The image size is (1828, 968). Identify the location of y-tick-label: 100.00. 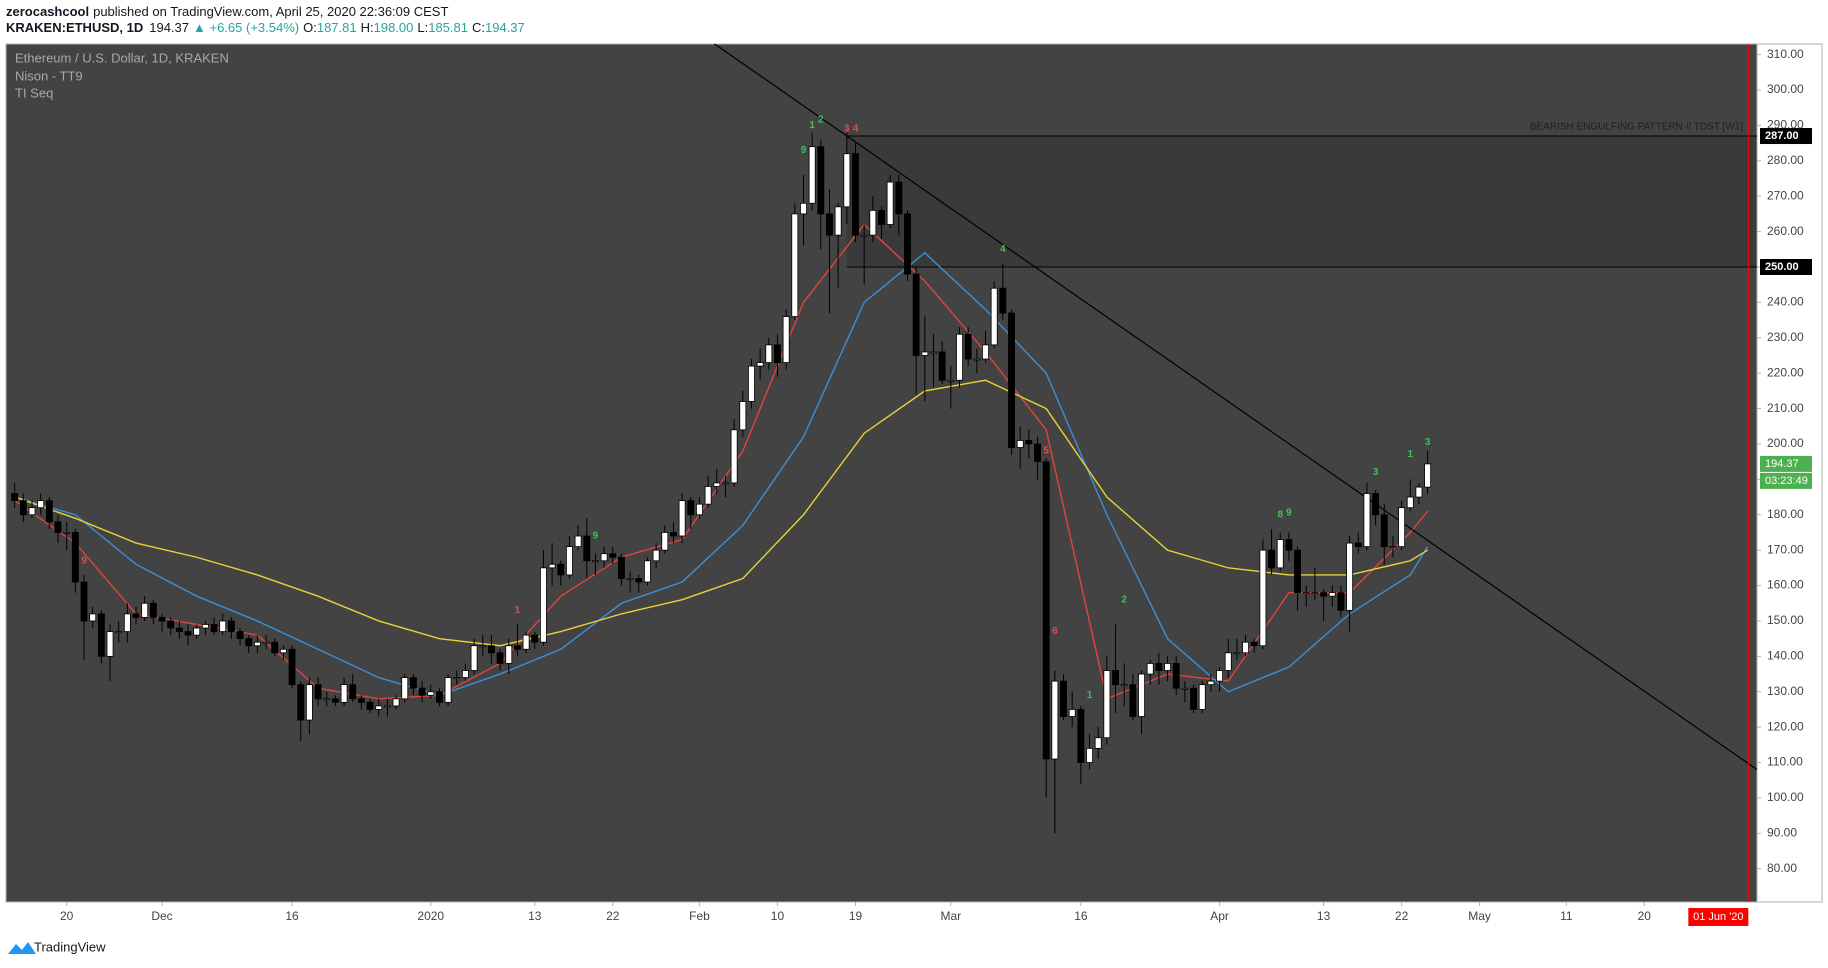
(1785, 797).